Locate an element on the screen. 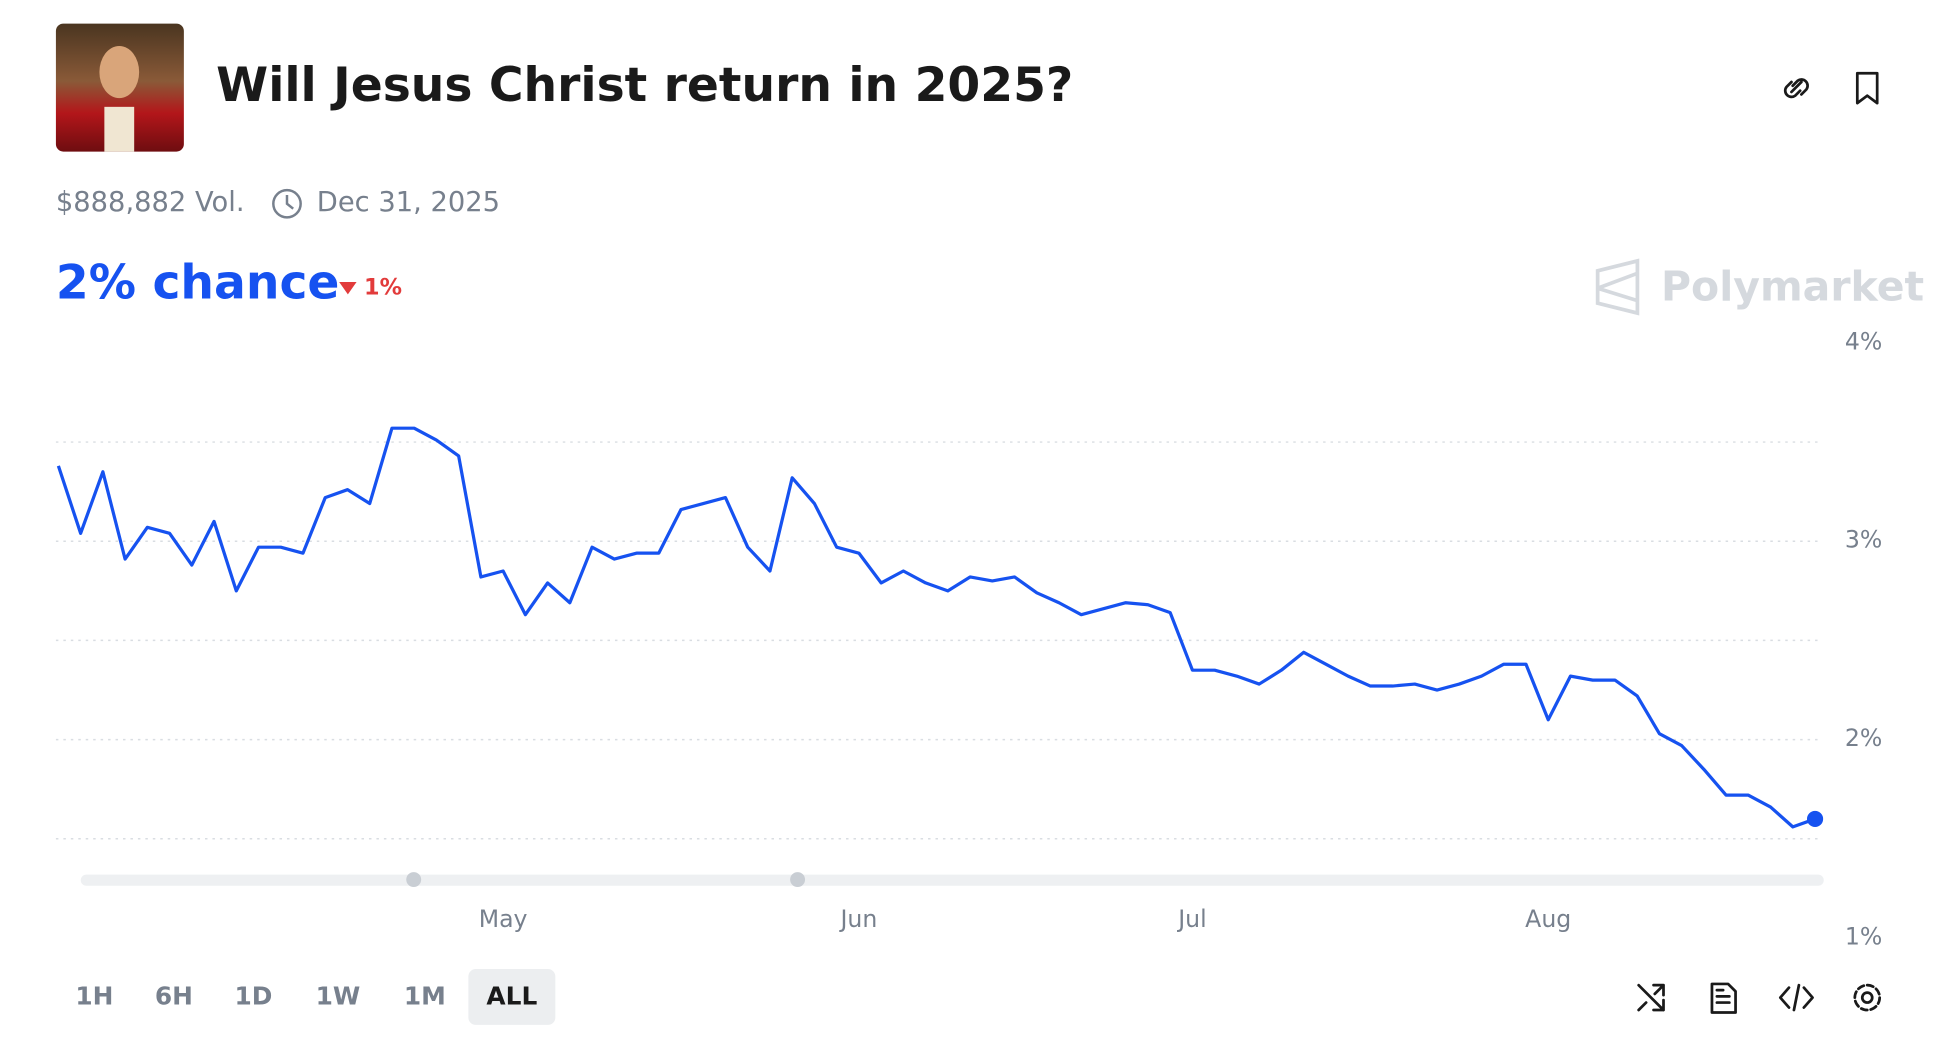 The height and width of the screenshot is (1054, 1948). end-date: Dec 31, 2025 is located at coordinates (408, 202).